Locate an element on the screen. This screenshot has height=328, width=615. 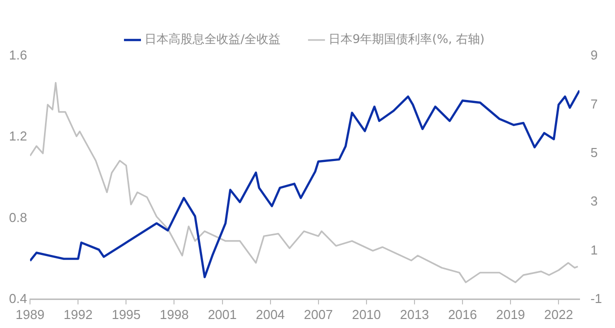
y-tick-label: 0.4 is located at coordinates (18, 298).